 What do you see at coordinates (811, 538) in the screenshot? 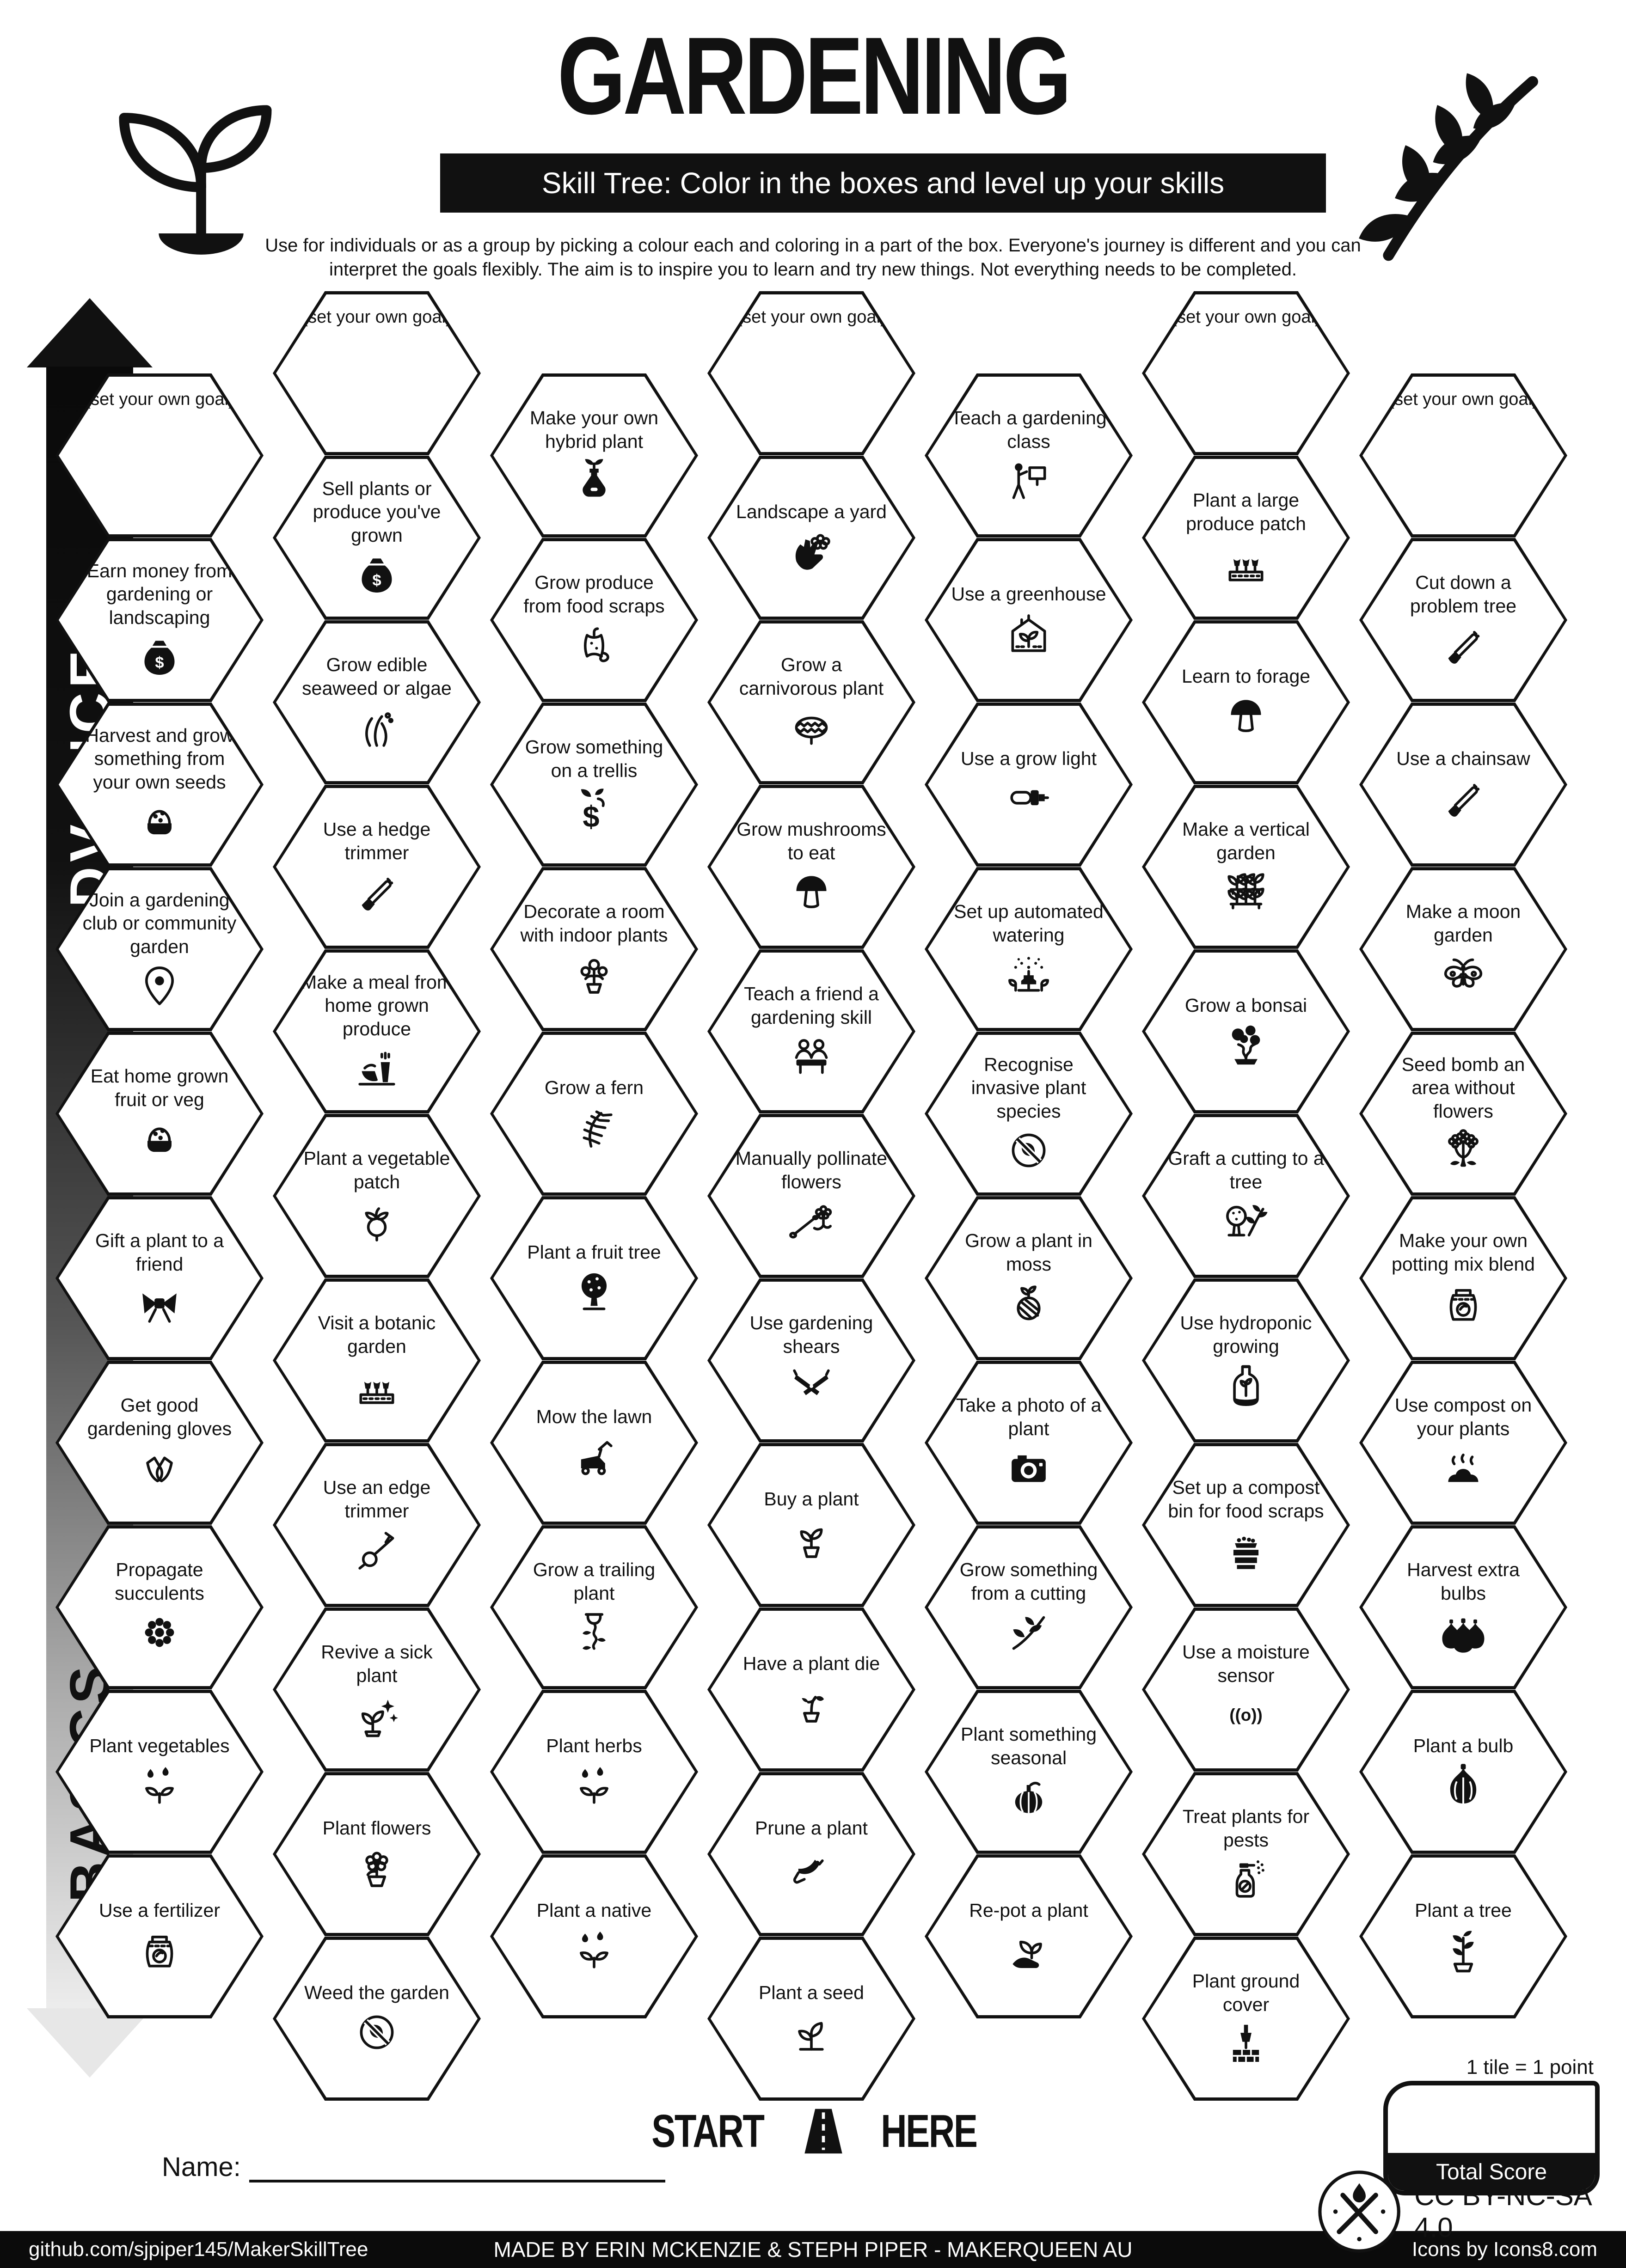
I see `skill-hex: Landscape a yard` at bounding box center [811, 538].